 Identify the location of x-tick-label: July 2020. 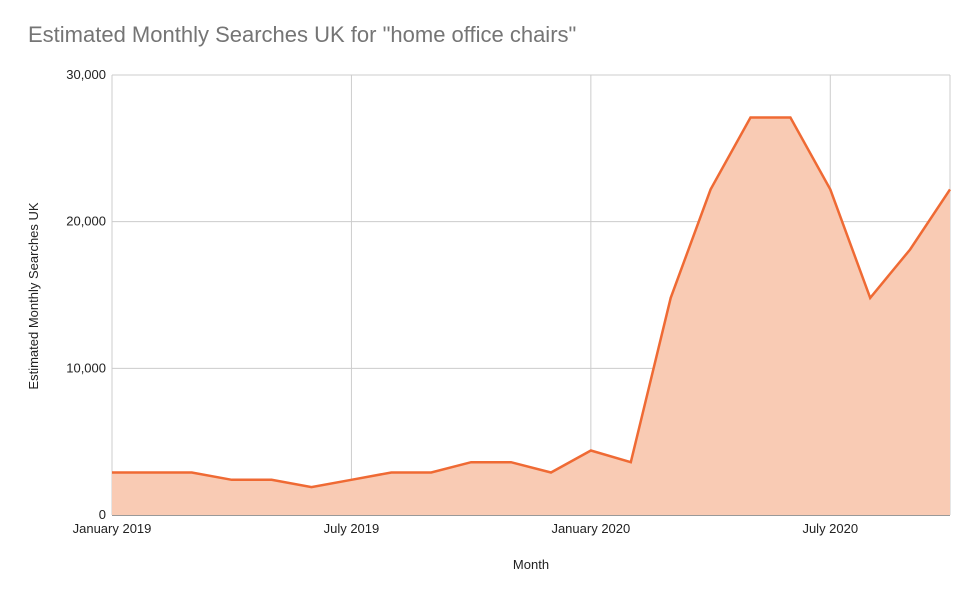
(830, 528).